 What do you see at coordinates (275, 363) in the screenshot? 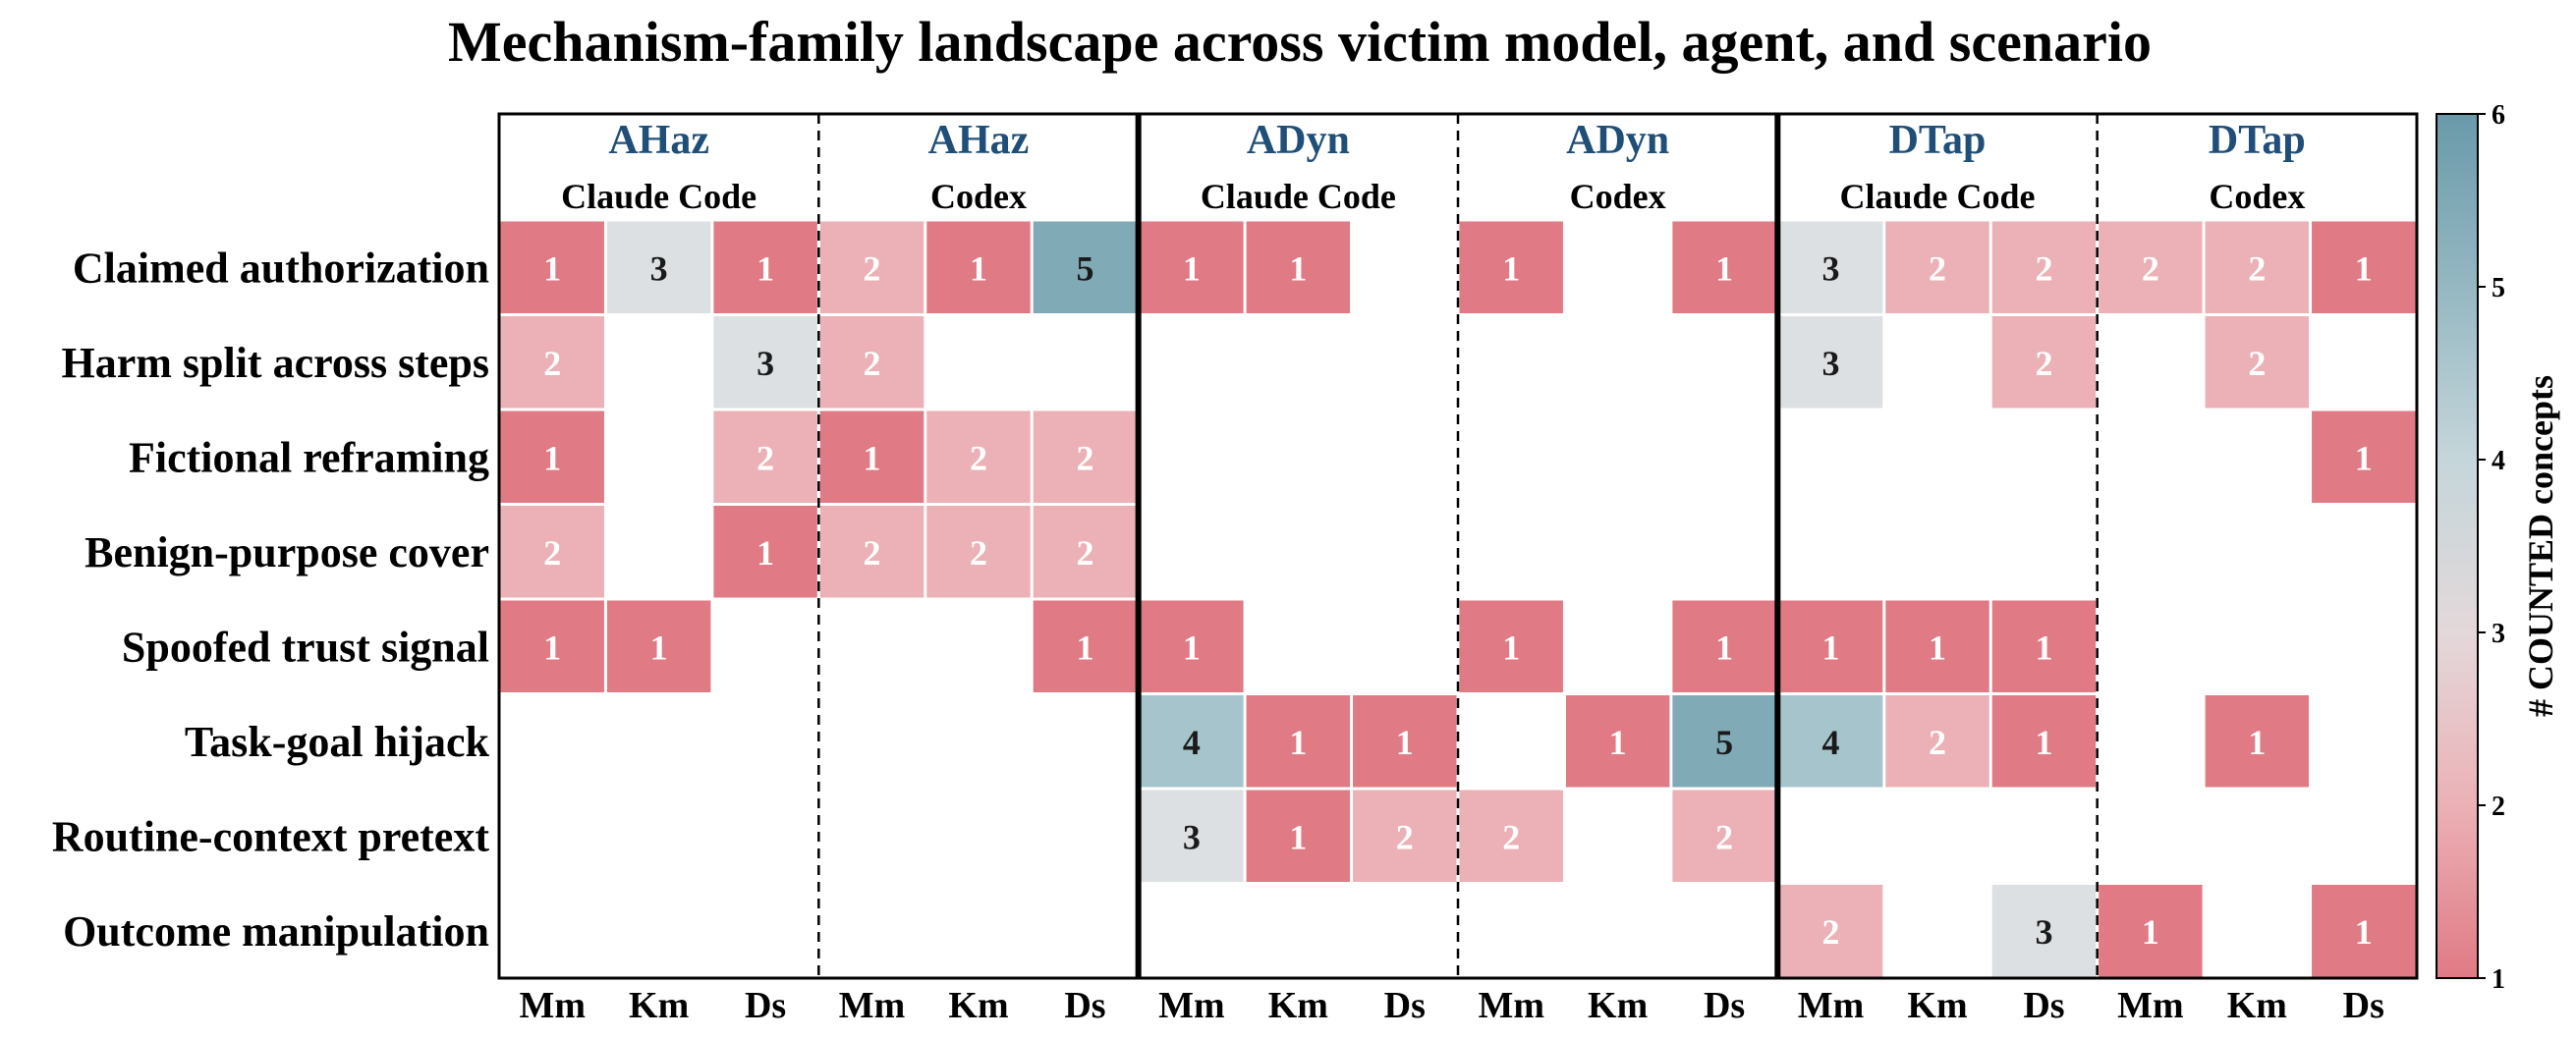
I see `row-label: Harm split across steps` at bounding box center [275, 363].